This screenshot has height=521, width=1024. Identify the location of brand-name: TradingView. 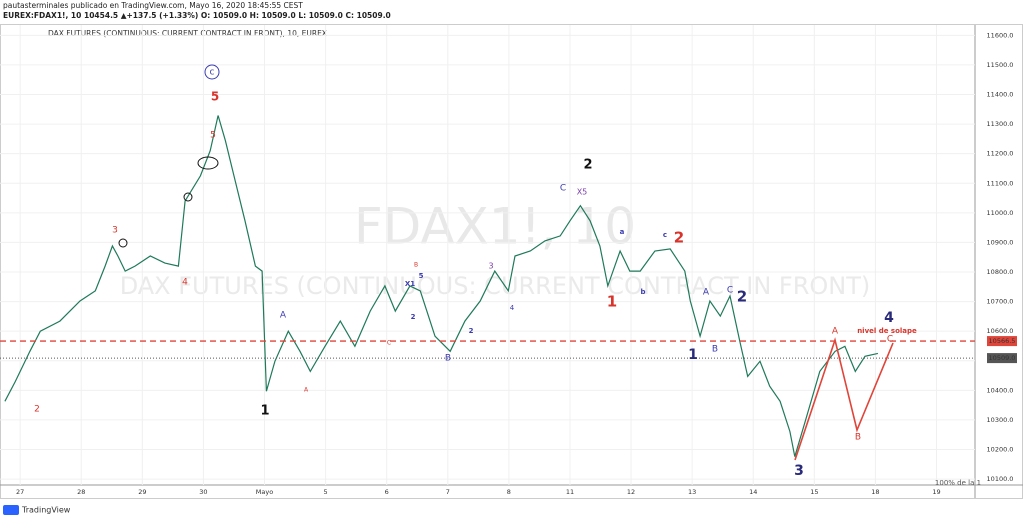
(46, 510).